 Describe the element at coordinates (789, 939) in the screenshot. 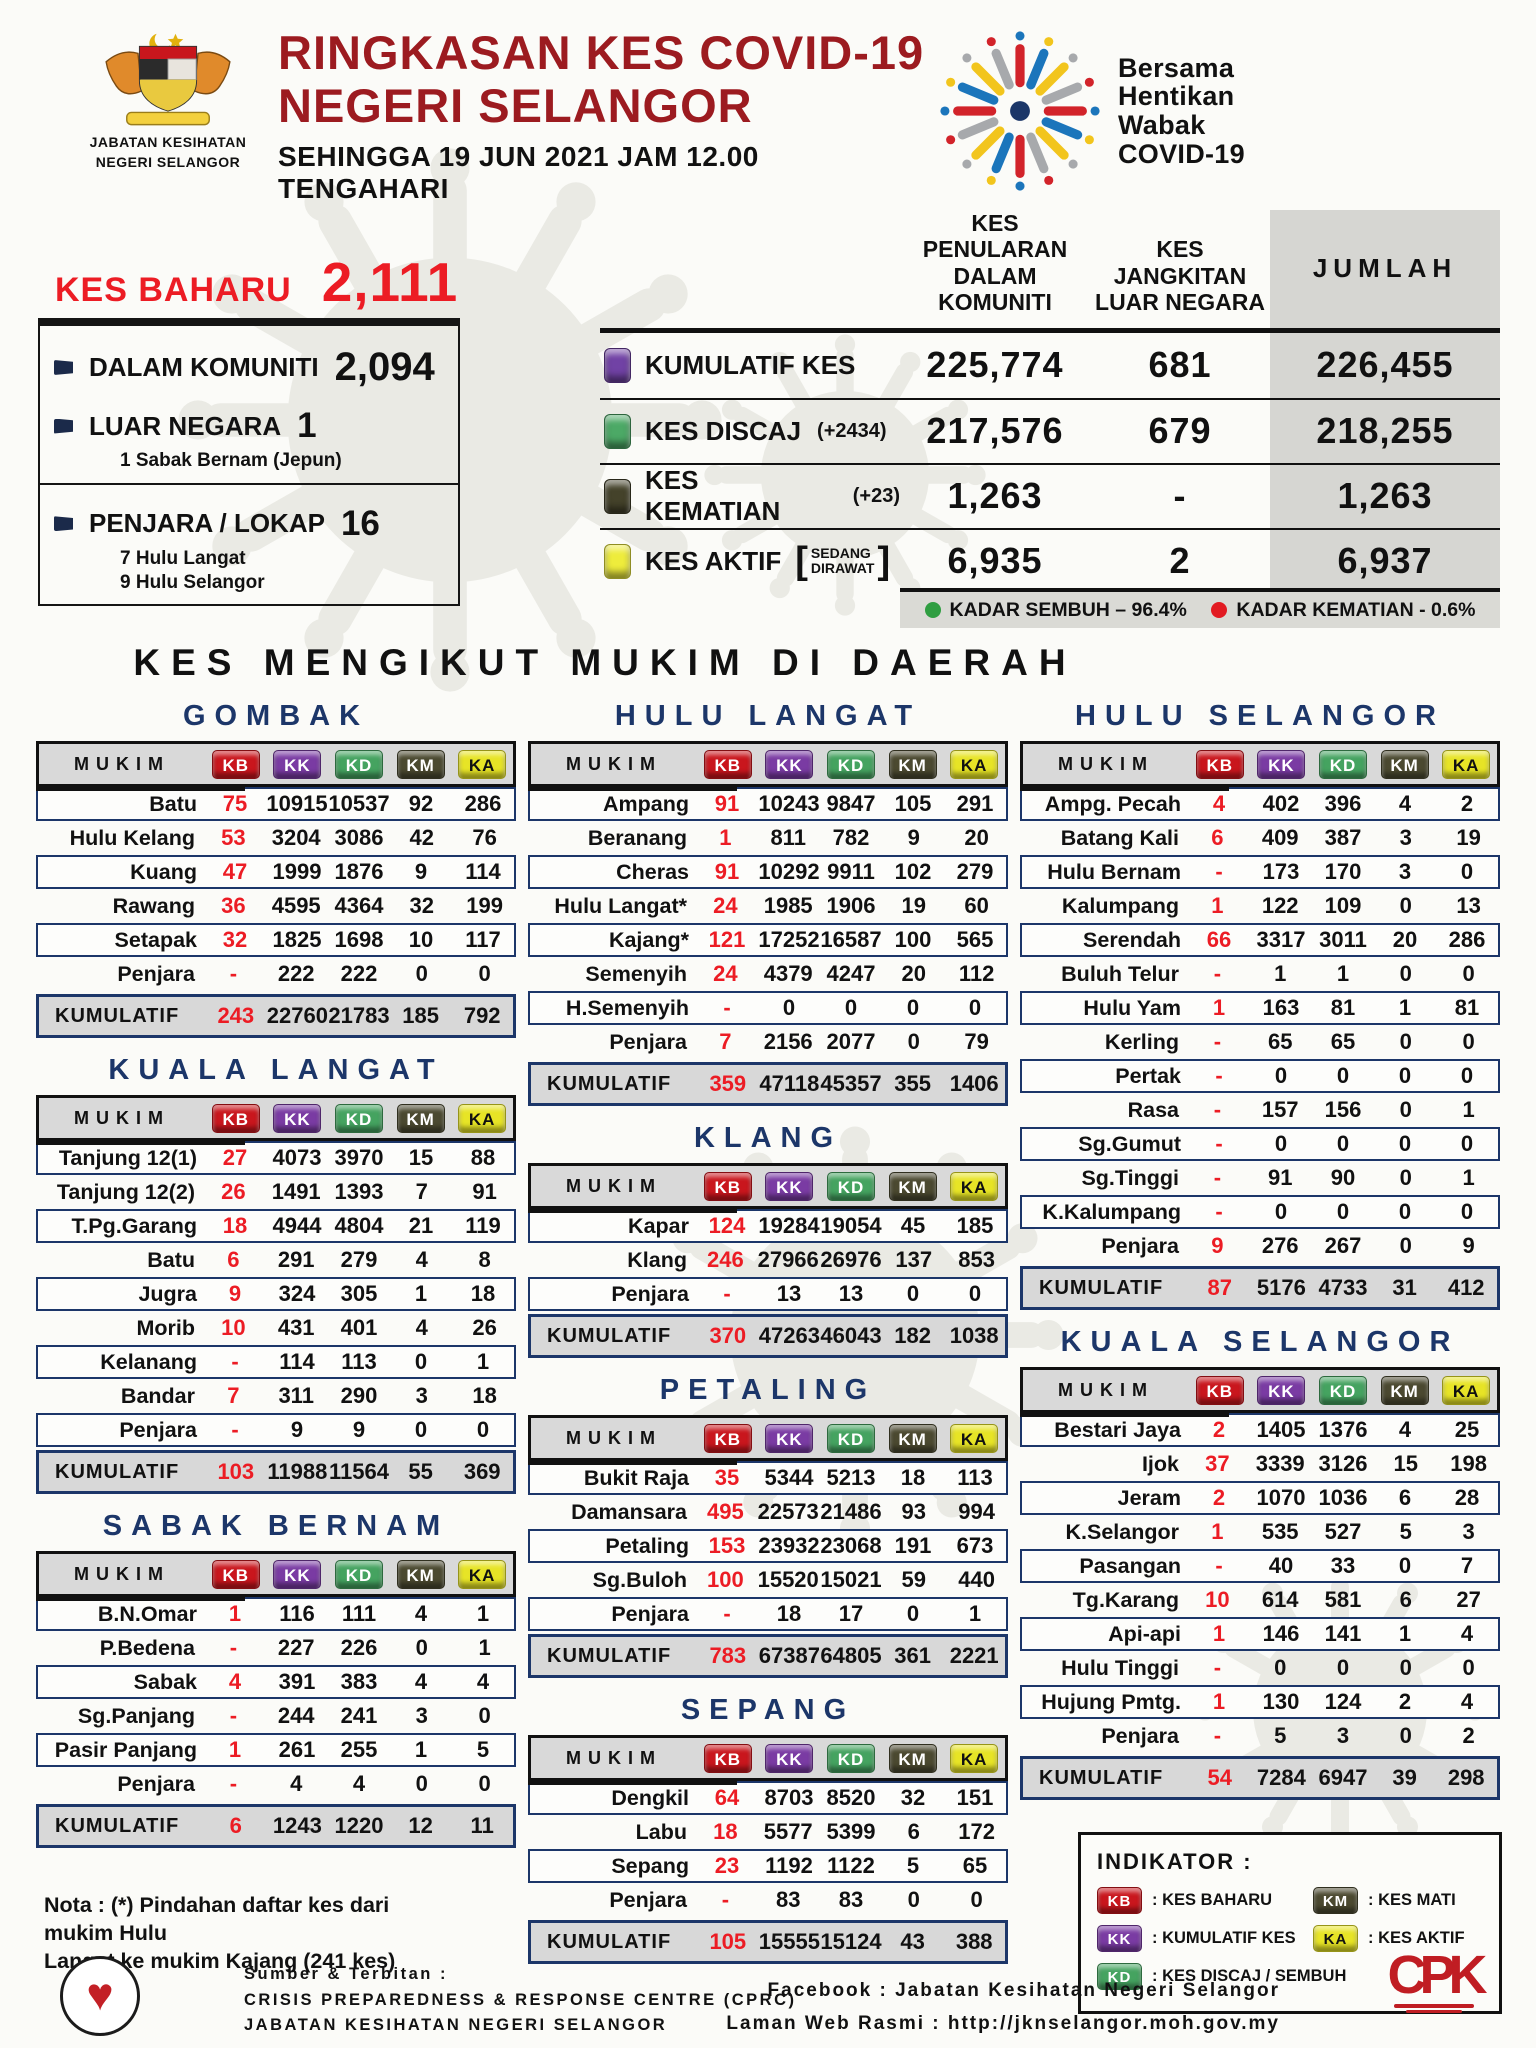

I see `kk-value: 17252` at that location.